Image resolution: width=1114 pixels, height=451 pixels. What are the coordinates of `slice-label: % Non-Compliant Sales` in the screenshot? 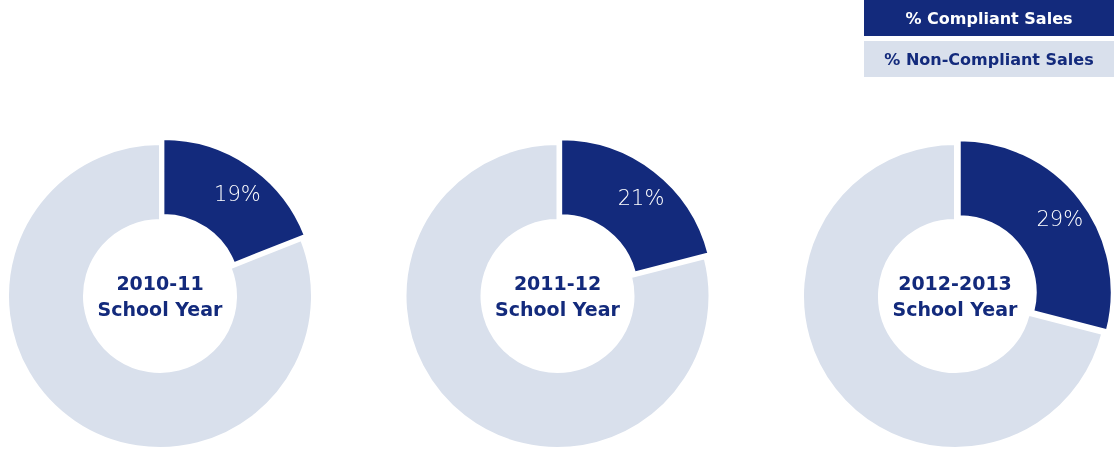 It's located at (989, 59).